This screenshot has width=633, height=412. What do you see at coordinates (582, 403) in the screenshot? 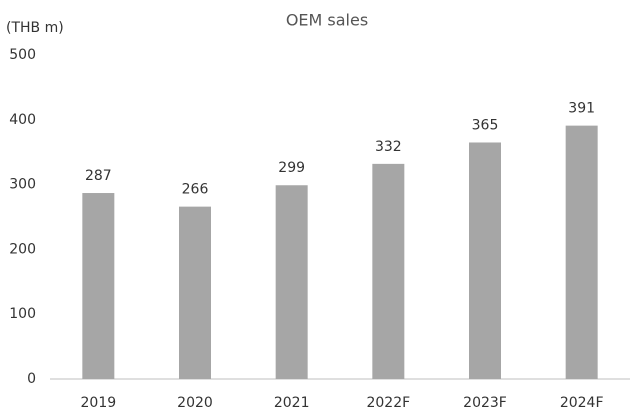
I see `x-tick-label: 2024F` at bounding box center [582, 403].